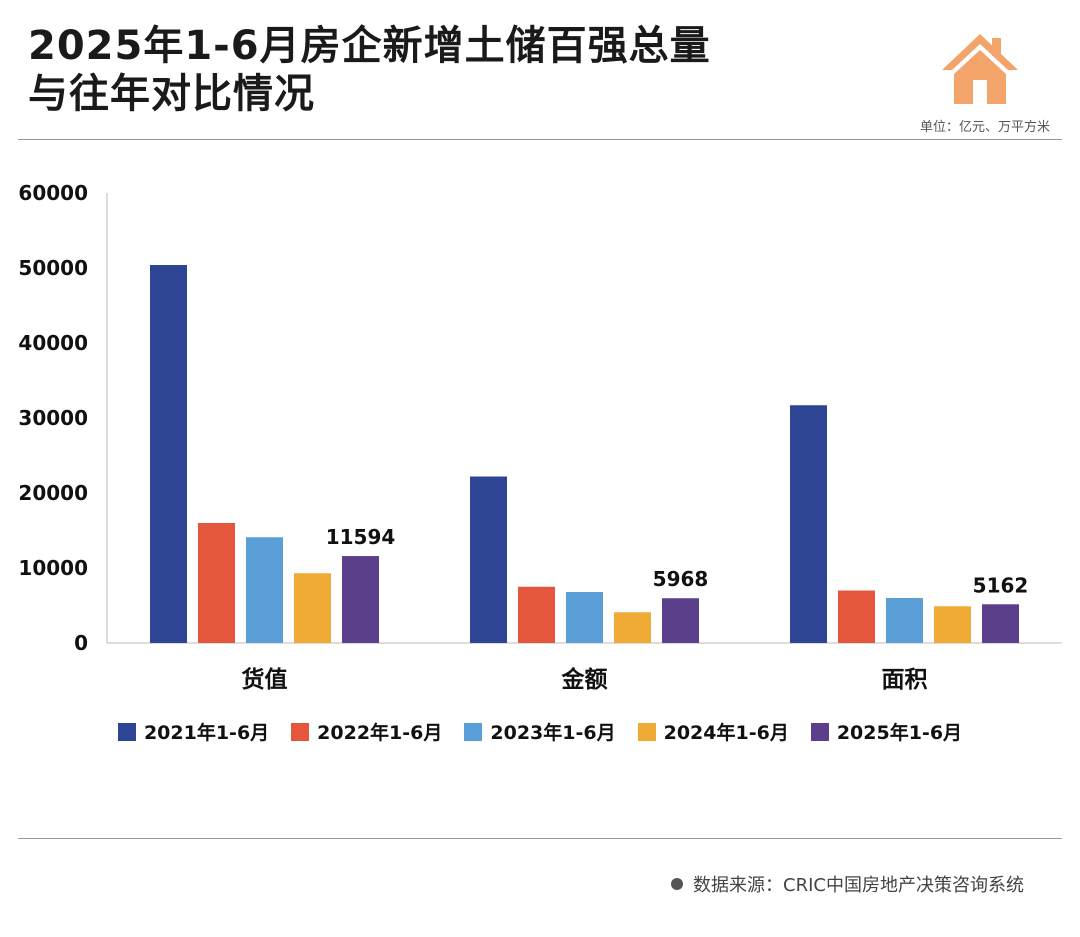 Image resolution: width=1080 pixels, height=937 pixels. I want to click on y-tick-label: 20000, so click(53, 493).